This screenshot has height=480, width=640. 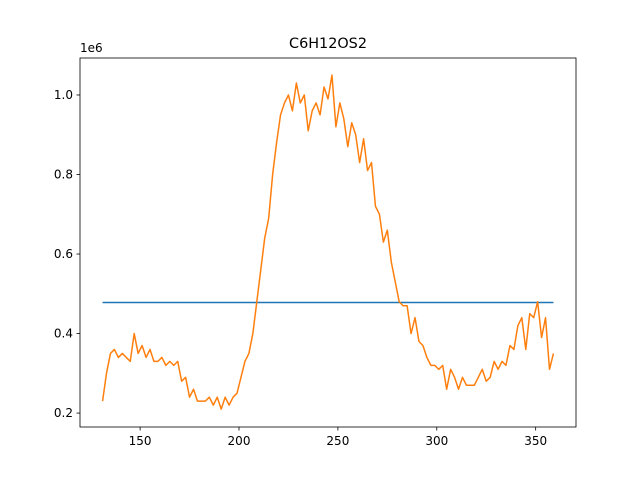 I want to click on y-tick-label: 0.8, so click(x=63, y=175).